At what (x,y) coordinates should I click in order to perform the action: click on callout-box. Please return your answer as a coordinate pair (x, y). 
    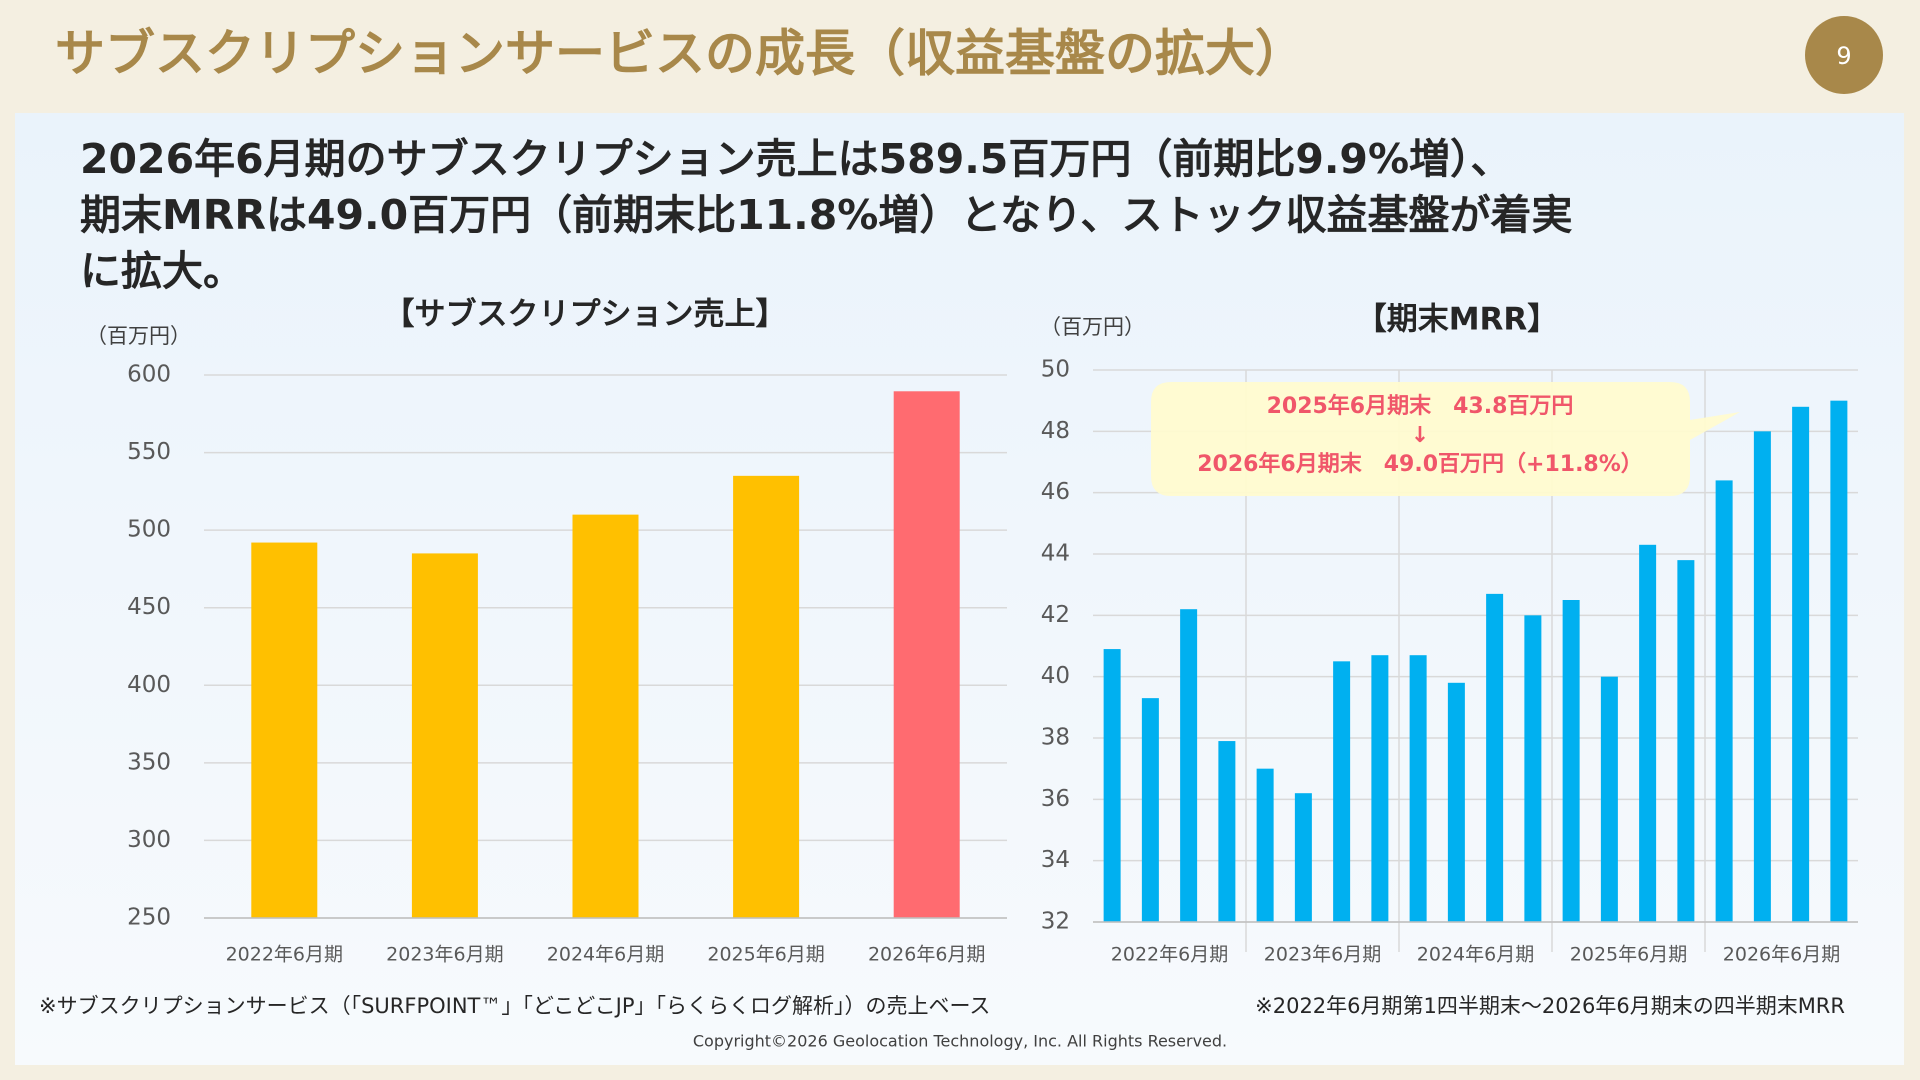
    Looking at the image, I should click on (1445, 439).